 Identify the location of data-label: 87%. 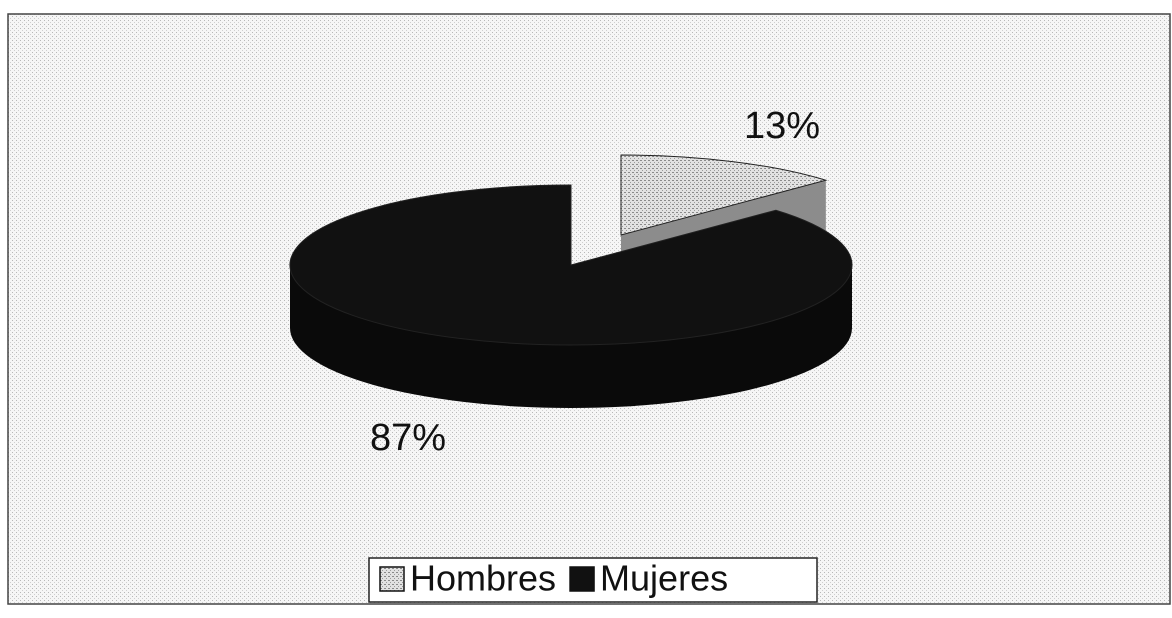
(408, 438).